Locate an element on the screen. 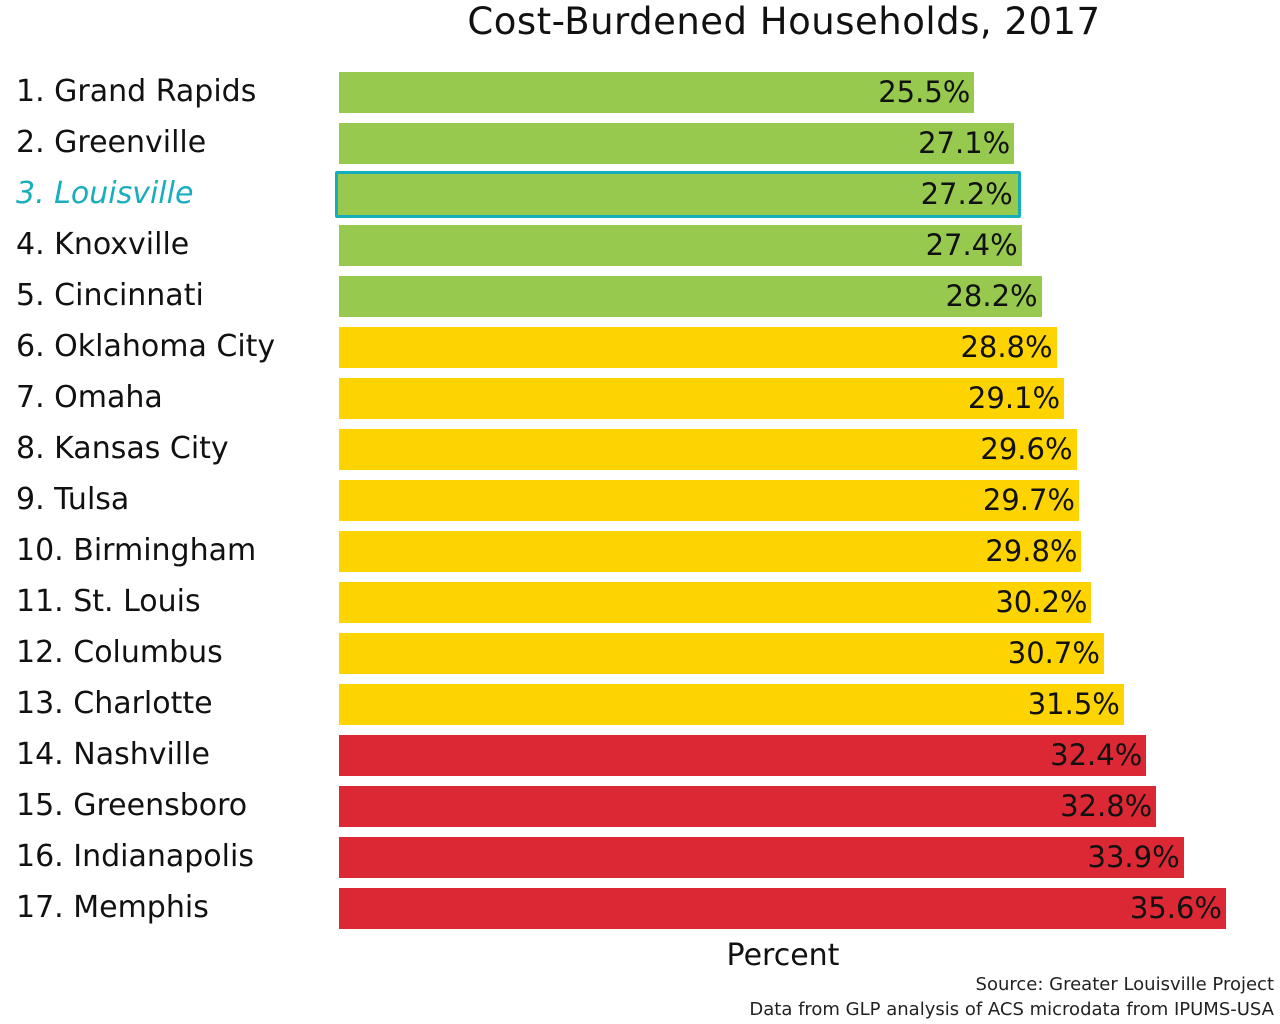 The height and width of the screenshot is (1024, 1280). category-label: 6. Oklahoma City is located at coordinates (146, 346).